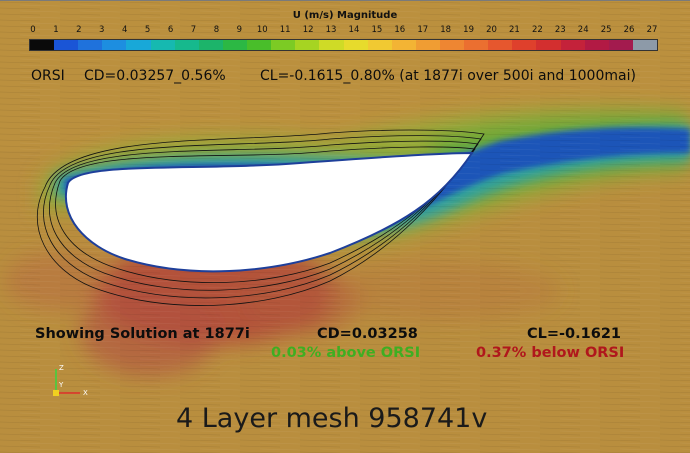 Image resolution: width=690 pixels, height=453 pixels. Describe the element at coordinates (262, 30) in the screenshot. I see `colorbar-tick-label: 10` at that location.